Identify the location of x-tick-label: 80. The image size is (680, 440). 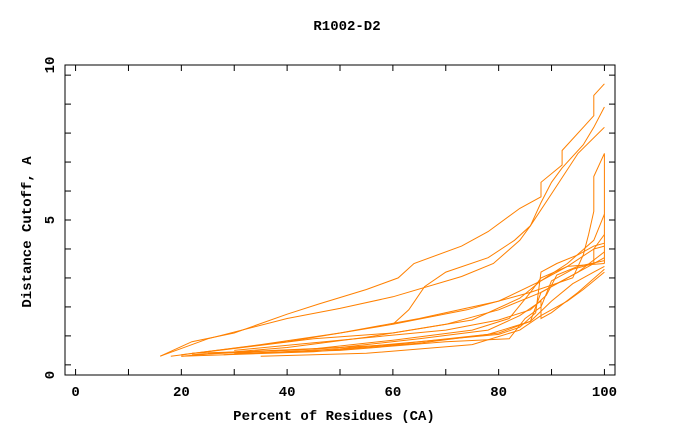
(498, 393).